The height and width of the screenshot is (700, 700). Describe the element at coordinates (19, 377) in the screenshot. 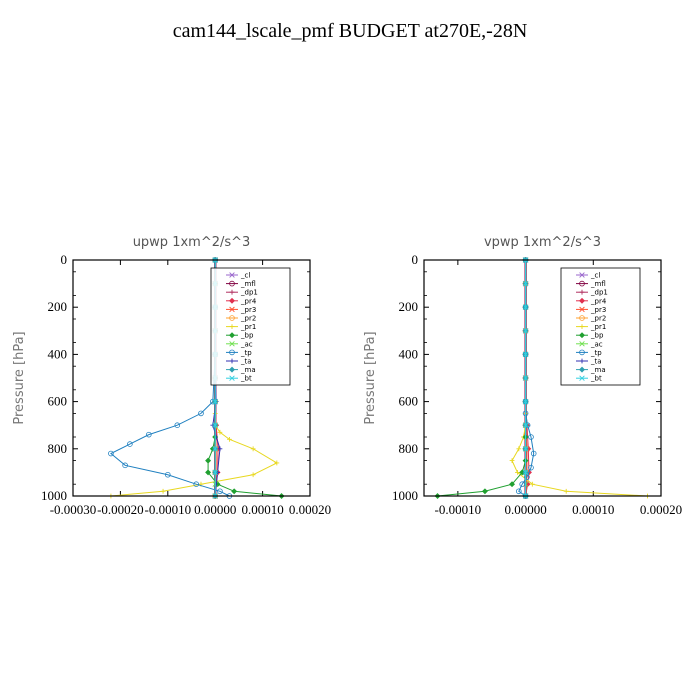

I see `y-axis-label: Pressure [hPa]` at that location.